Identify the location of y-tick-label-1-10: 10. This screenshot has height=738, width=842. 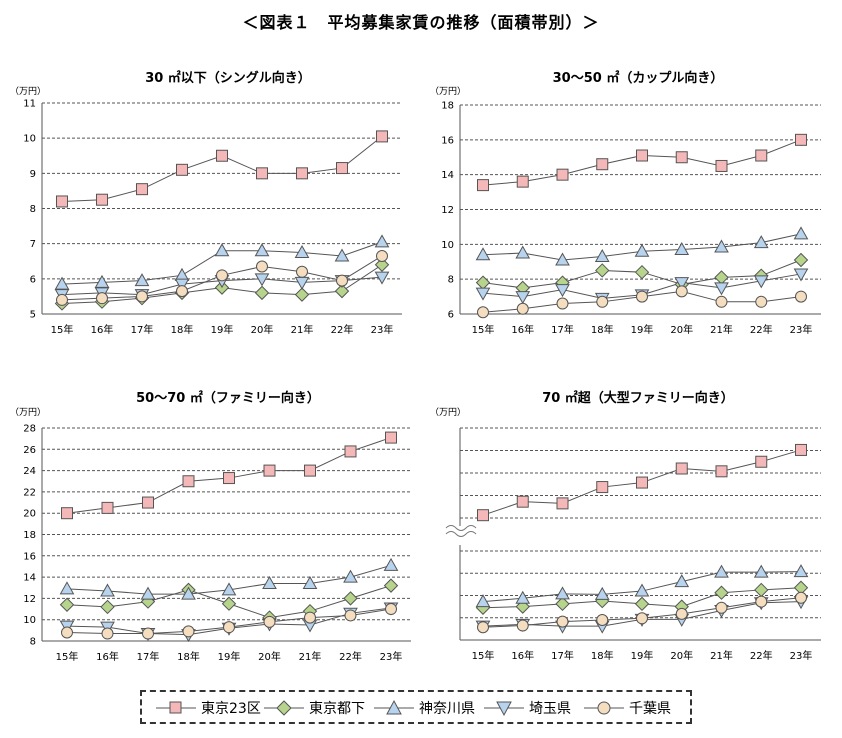
(29, 139).